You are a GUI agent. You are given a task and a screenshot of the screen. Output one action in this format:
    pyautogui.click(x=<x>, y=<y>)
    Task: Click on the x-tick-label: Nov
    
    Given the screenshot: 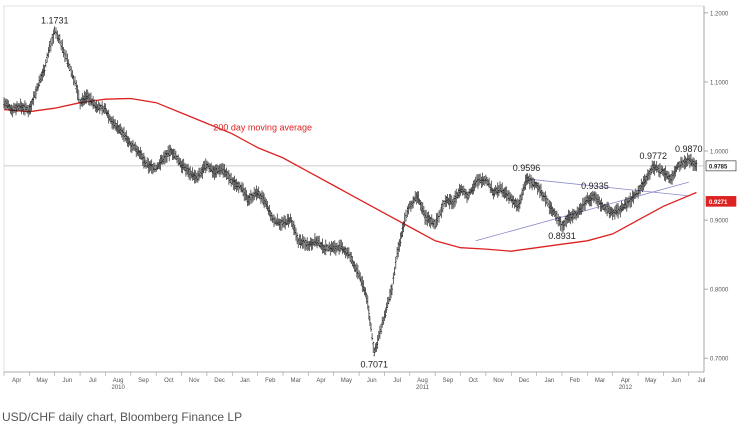 What is the action you would take?
    pyautogui.click(x=498, y=381)
    